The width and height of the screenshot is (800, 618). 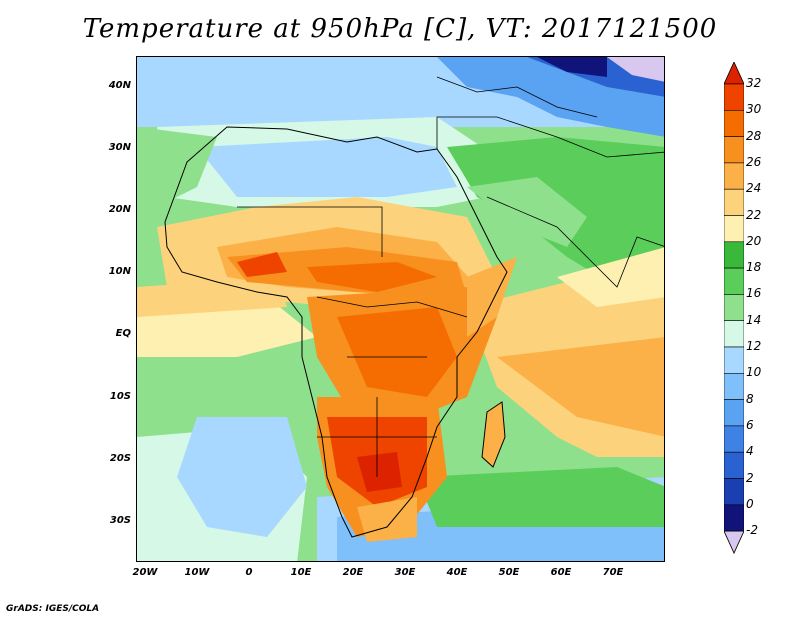 I want to click on colorbar-label: 26, so click(x=754, y=161).